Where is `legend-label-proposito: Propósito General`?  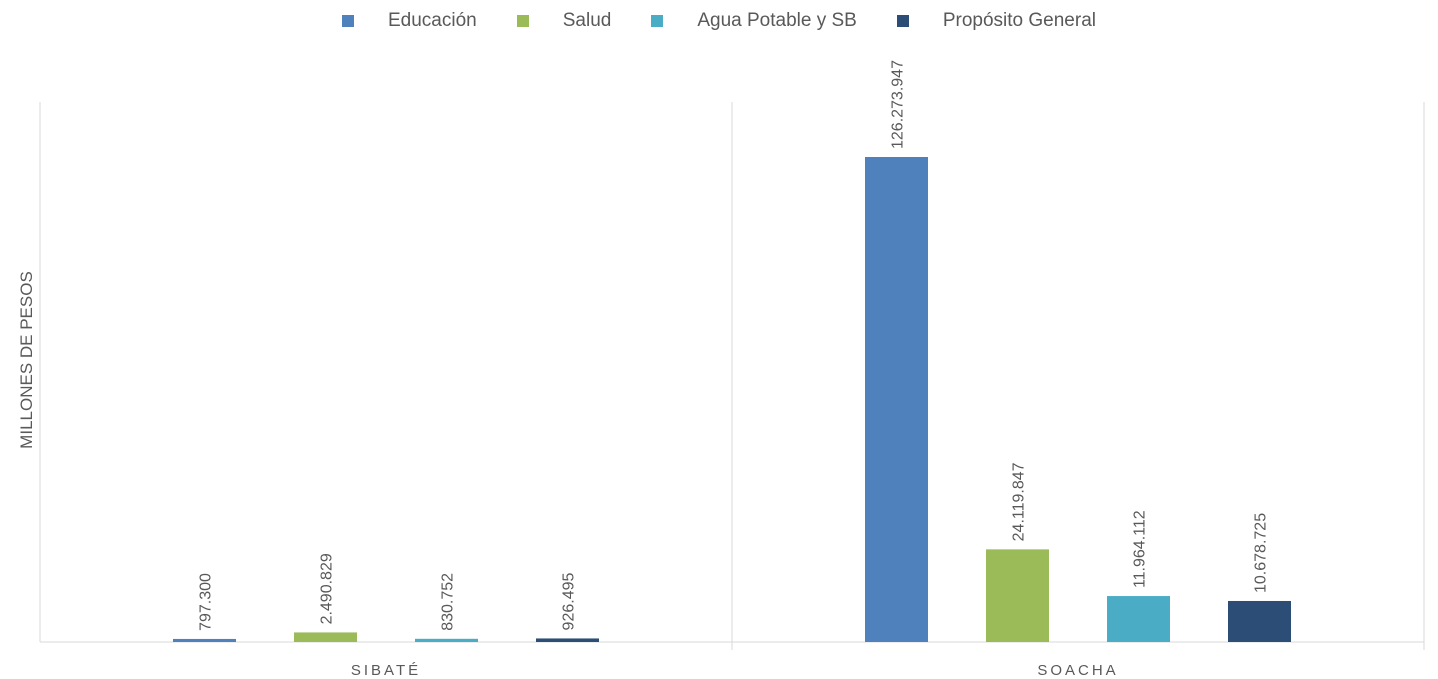
legend-label-proposito: Propósito General is located at coordinates (1019, 20).